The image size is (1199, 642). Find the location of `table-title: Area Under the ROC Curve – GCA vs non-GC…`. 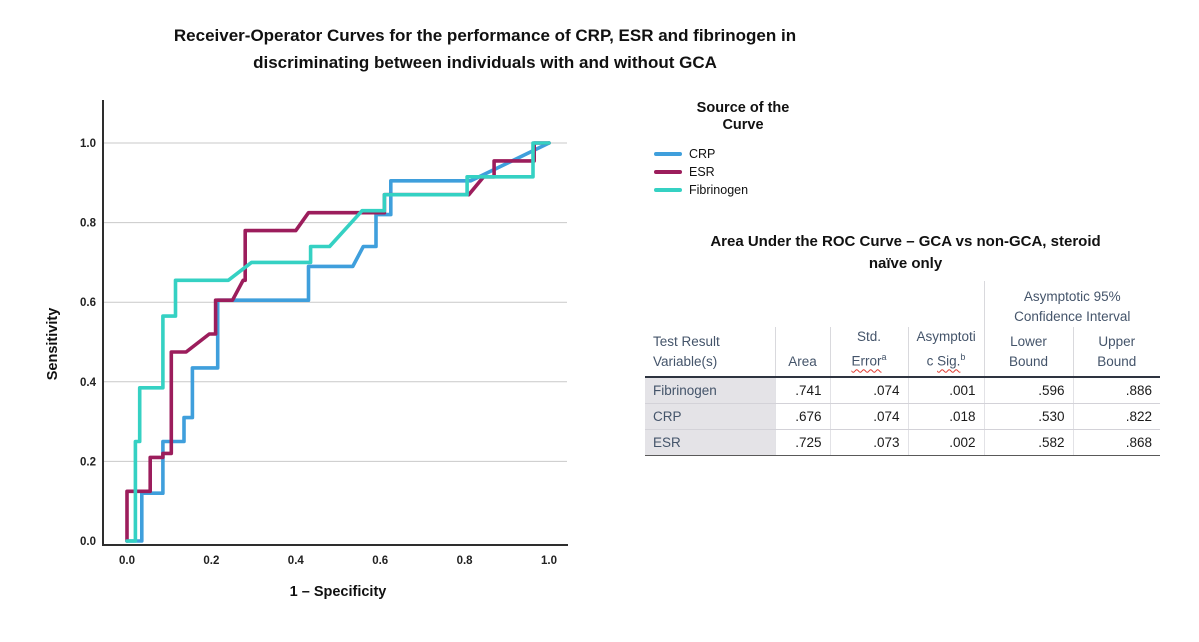

table-title: Area Under the ROC Curve – GCA vs non-GC… is located at coordinates (905, 253).